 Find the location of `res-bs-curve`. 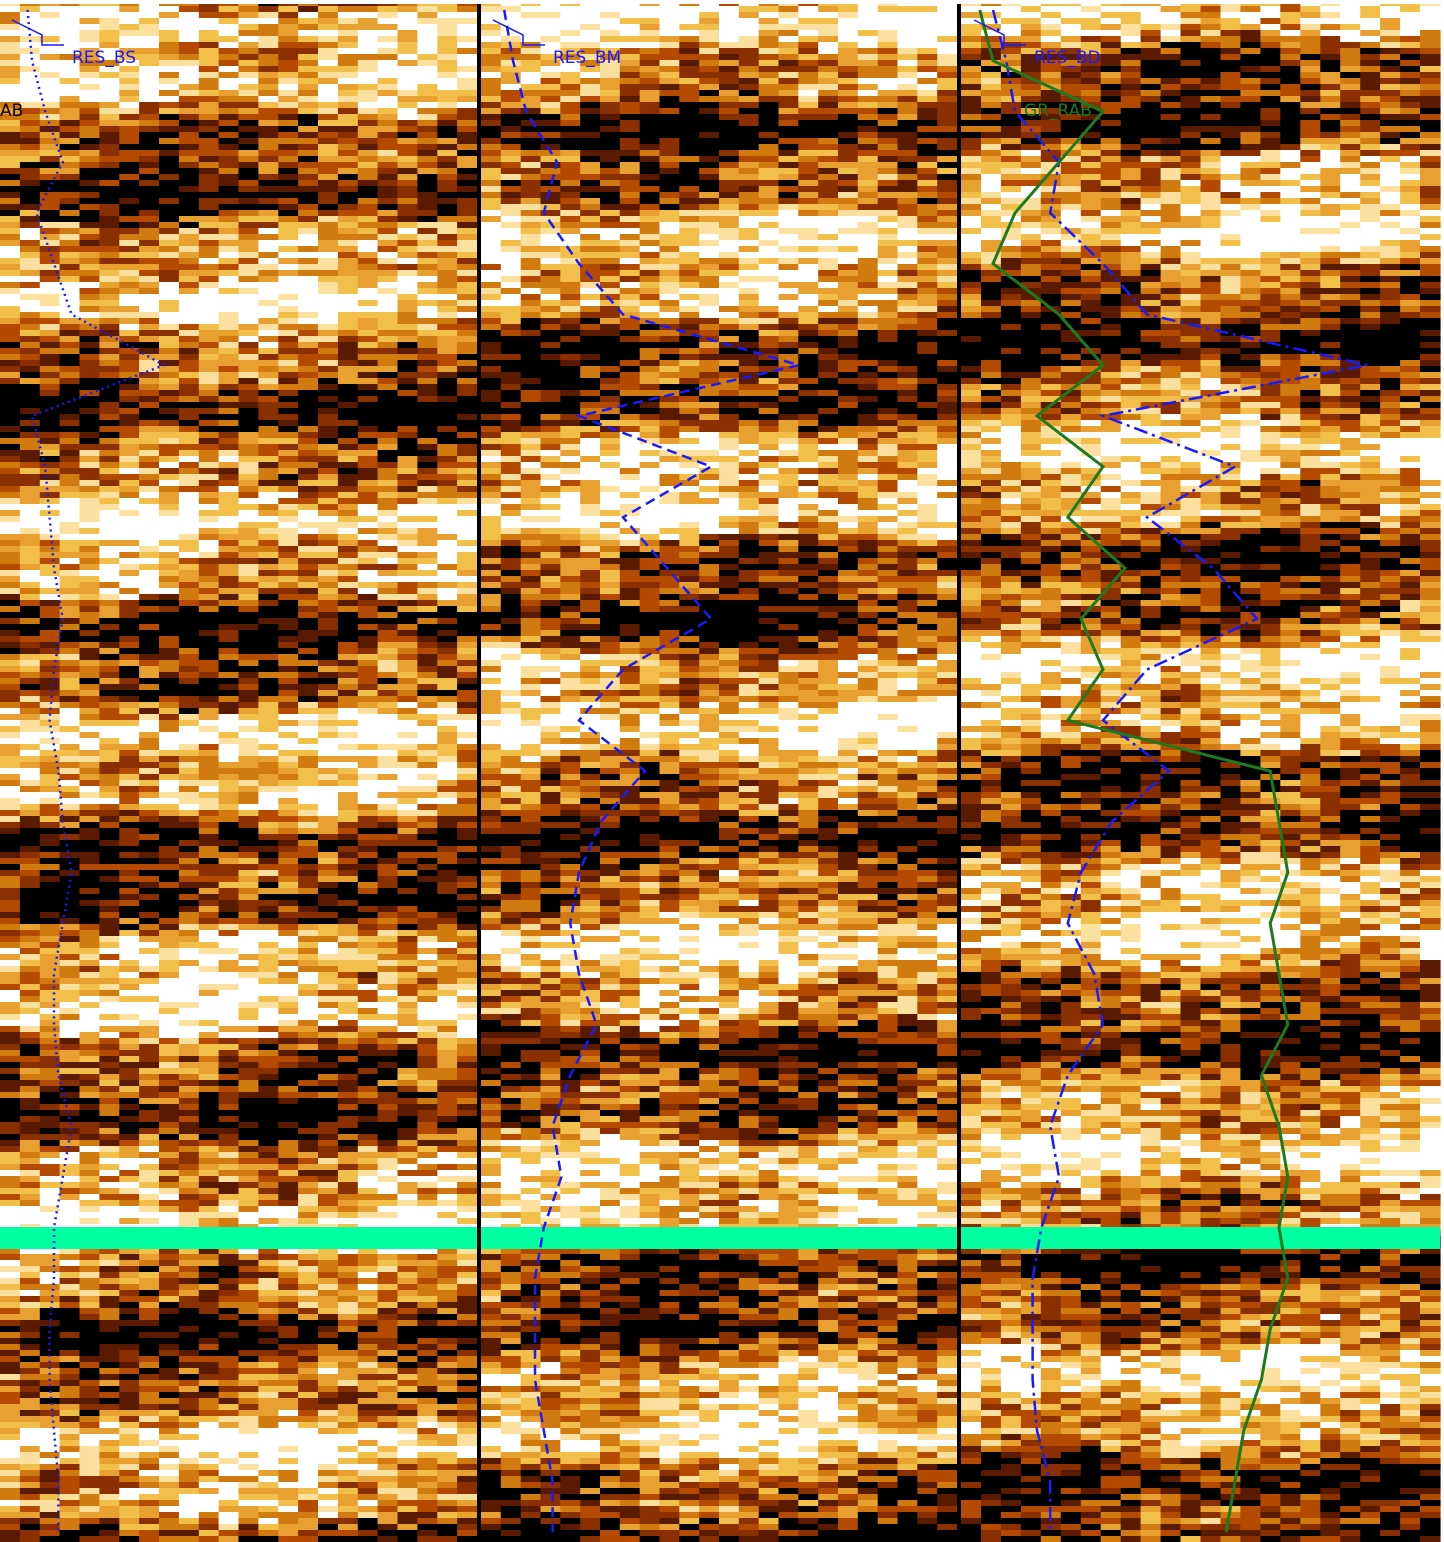

res-bs-curve is located at coordinates (96, 770).